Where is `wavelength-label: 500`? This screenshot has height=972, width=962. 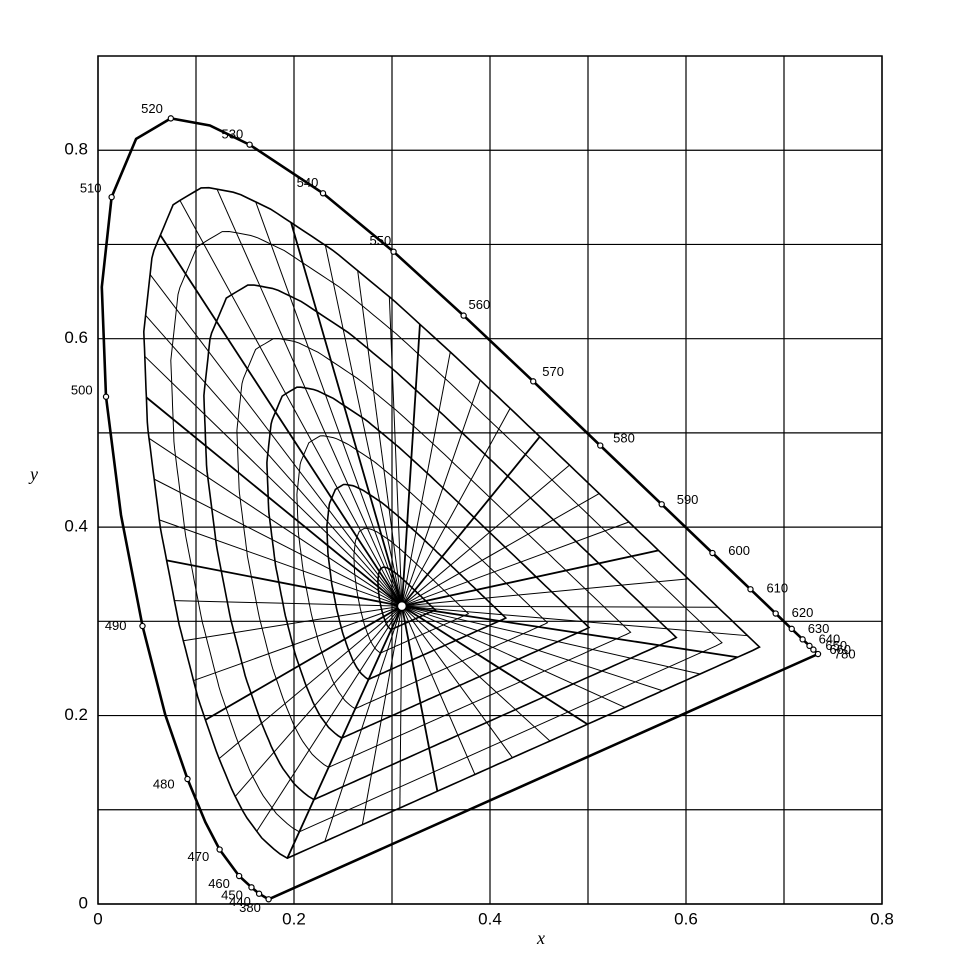 wavelength-label: 500 is located at coordinates (82, 389).